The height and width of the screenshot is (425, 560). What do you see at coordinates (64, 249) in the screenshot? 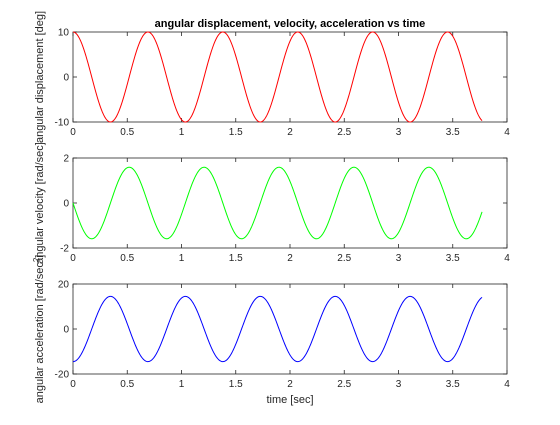
I see `subplot-2-ytick-label: -2` at bounding box center [64, 249].